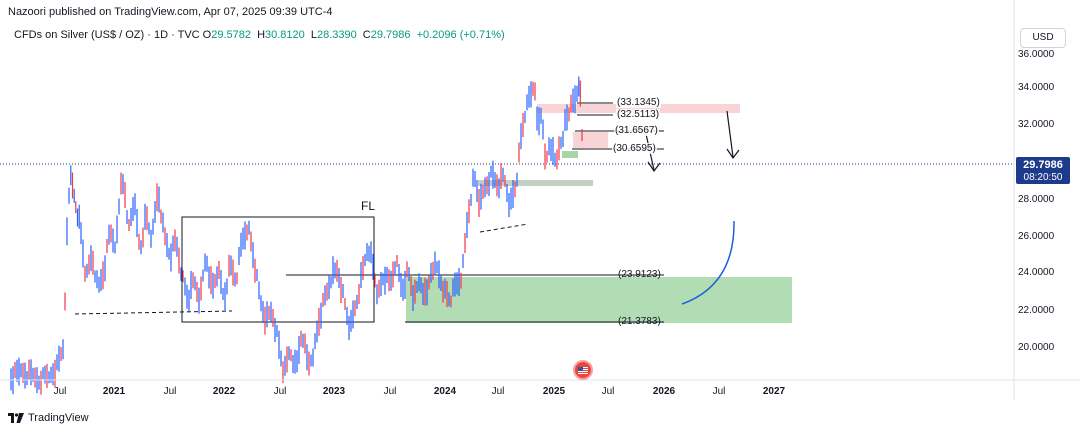  What do you see at coordinates (639, 321) in the screenshot?
I see `level-label: (21.3783)` at bounding box center [639, 321].